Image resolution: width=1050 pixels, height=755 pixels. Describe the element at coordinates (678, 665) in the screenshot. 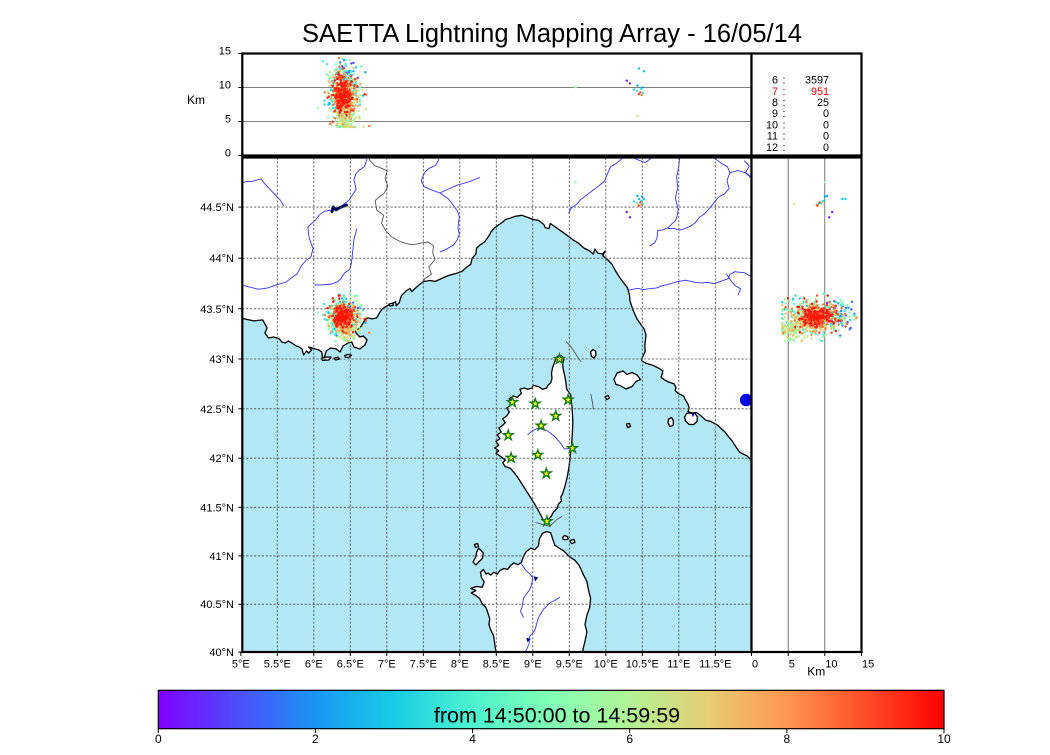

I see `svg-text: 11°E` at that location.